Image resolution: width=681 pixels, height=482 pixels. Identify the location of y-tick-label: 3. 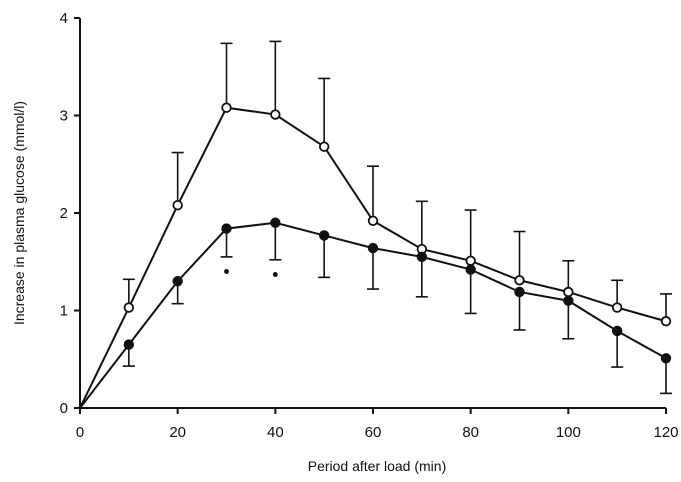
(64, 116).